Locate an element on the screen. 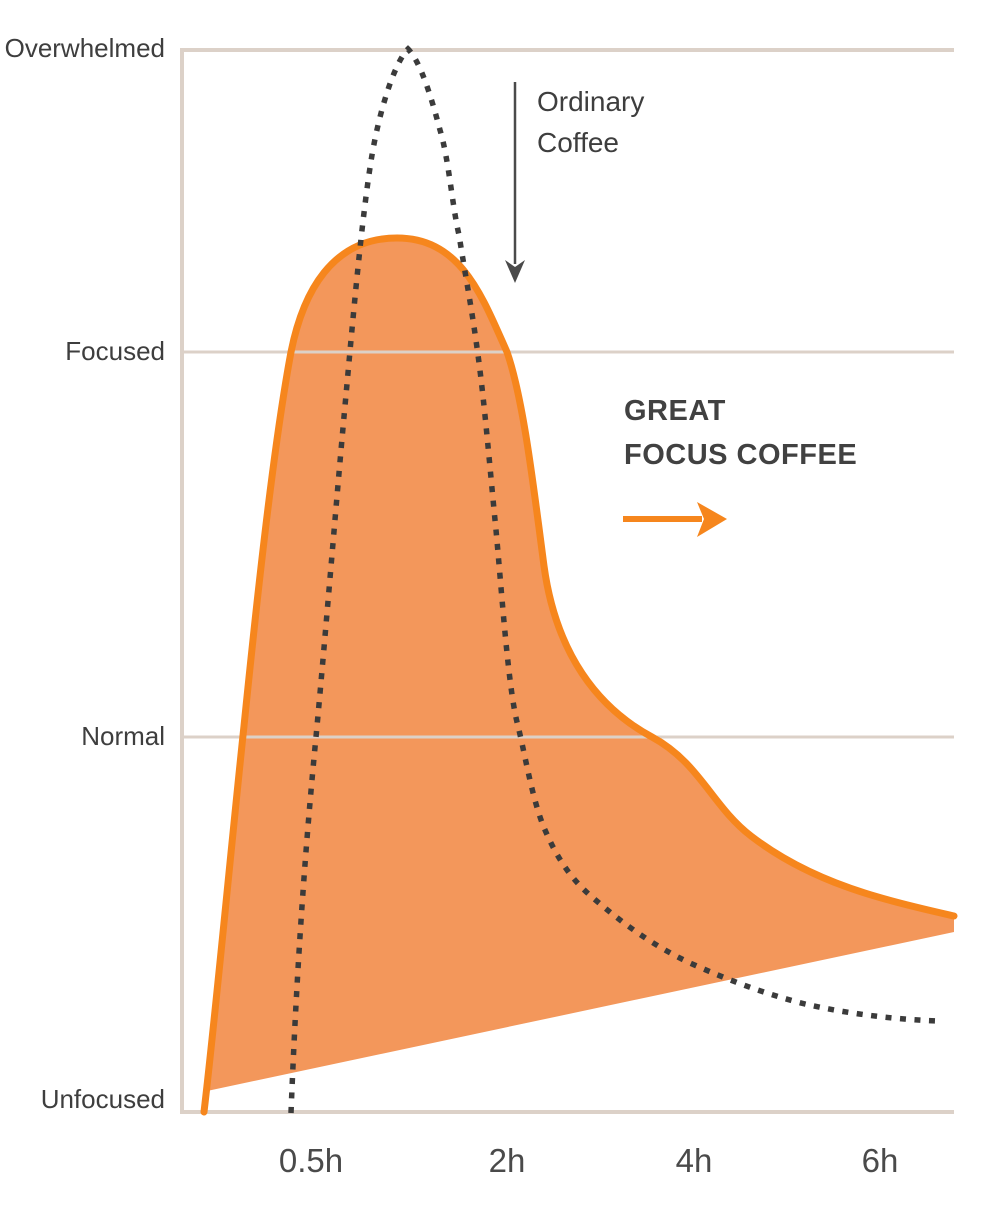 The image size is (985, 1225). x-axis-tick-4h: 4h is located at coordinates (694, 1160).